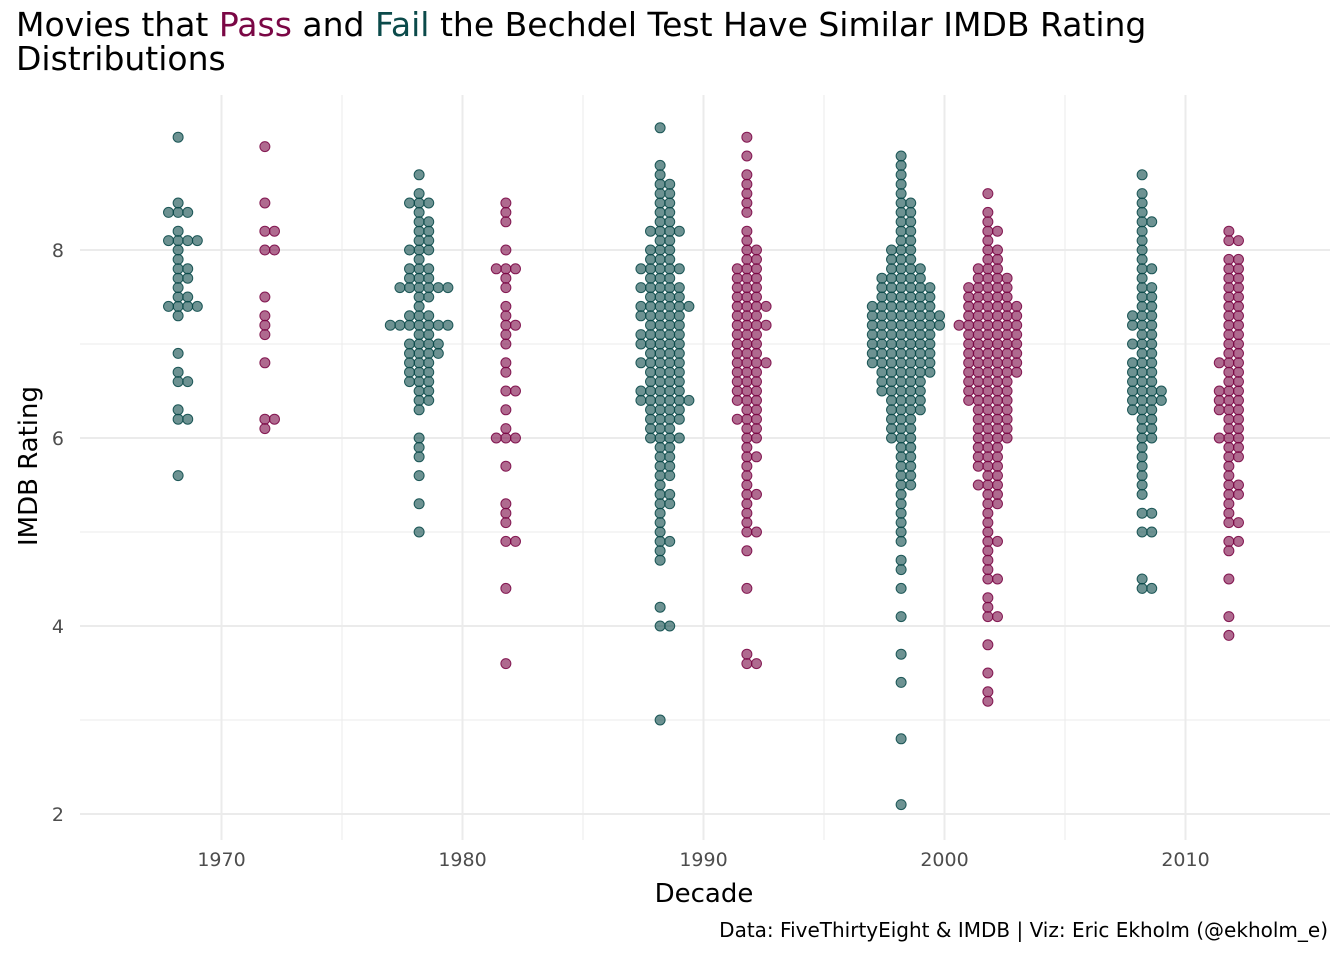  Describe the element at coordinates (944, 860) in the screenshot. I see `x-tick-label: 2000` at that location.